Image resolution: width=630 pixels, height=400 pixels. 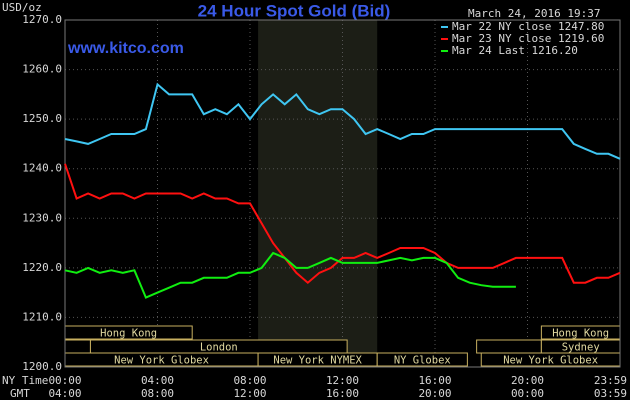 I want to click on x-tick-label: 16:00, so click(x=434, y=380).